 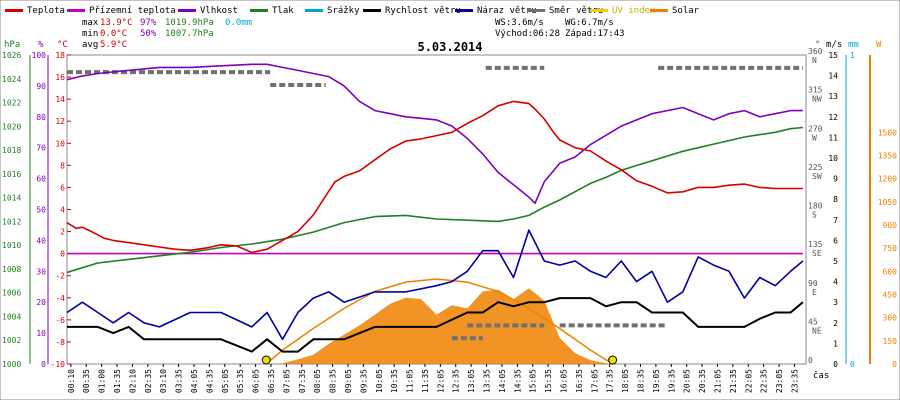 What do you see at coordinates (11, 103) in the screenshot?
I see `hpa-tick: 1022` at bounding box center [11, 103].